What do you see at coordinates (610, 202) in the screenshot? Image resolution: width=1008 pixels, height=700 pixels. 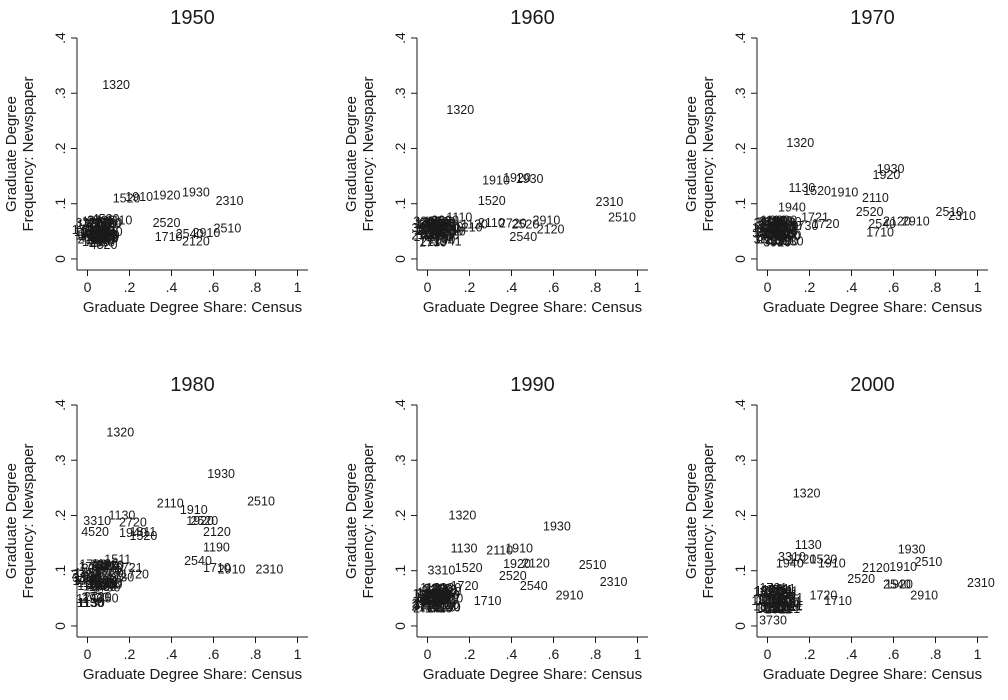 I see `point-label: 2310` at bounding box center [610, 202].